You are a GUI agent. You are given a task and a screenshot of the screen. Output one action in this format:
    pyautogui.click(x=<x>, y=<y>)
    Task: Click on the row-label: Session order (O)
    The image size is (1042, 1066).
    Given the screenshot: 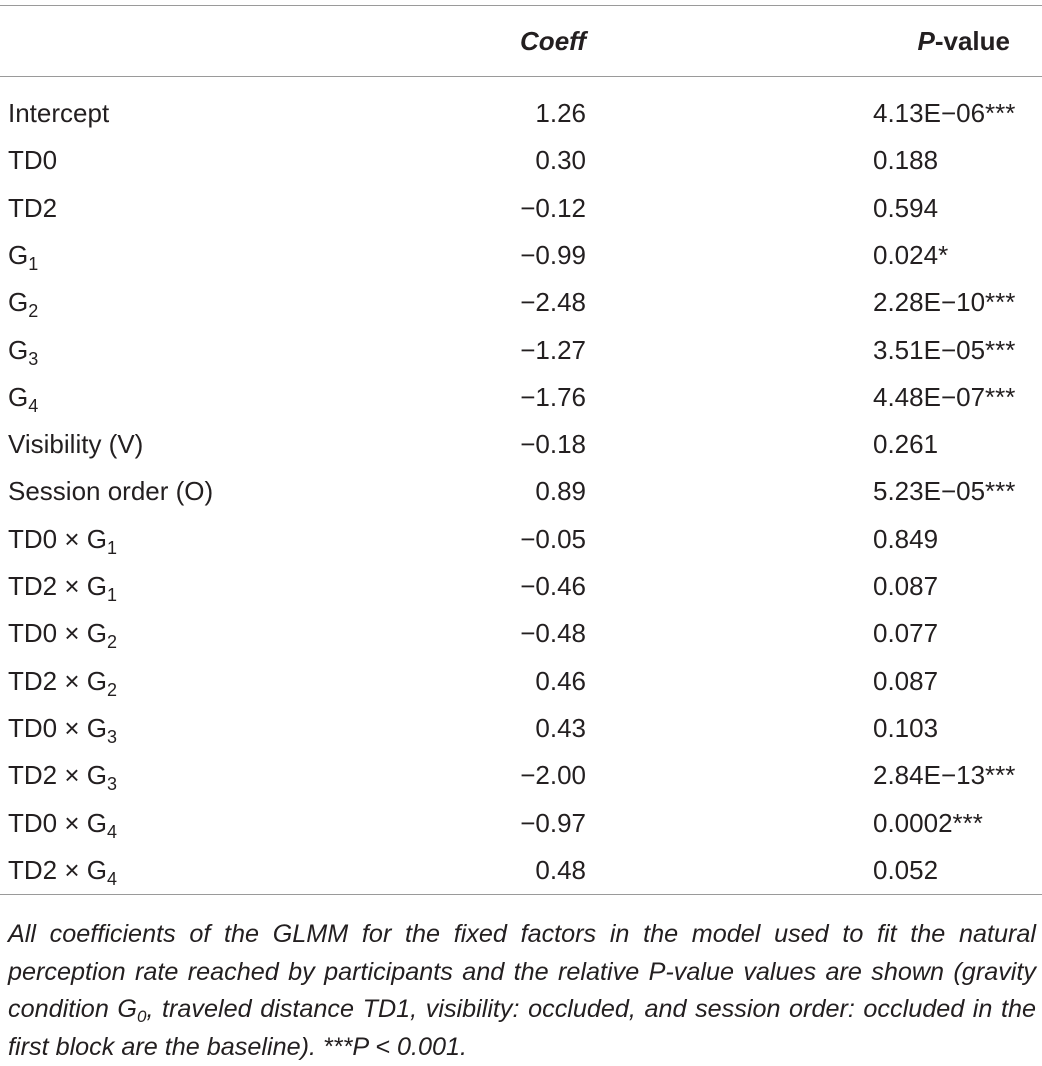 What is the action you would take?
    pyautogui.click(x=110, y=491)
    